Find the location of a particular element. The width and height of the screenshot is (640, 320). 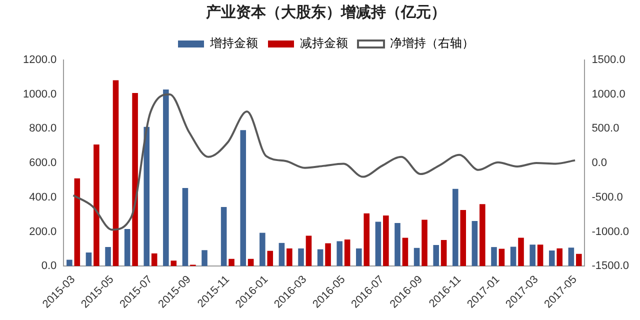

y2-tick-label: 500.0 is located at coordinates (606, 128).